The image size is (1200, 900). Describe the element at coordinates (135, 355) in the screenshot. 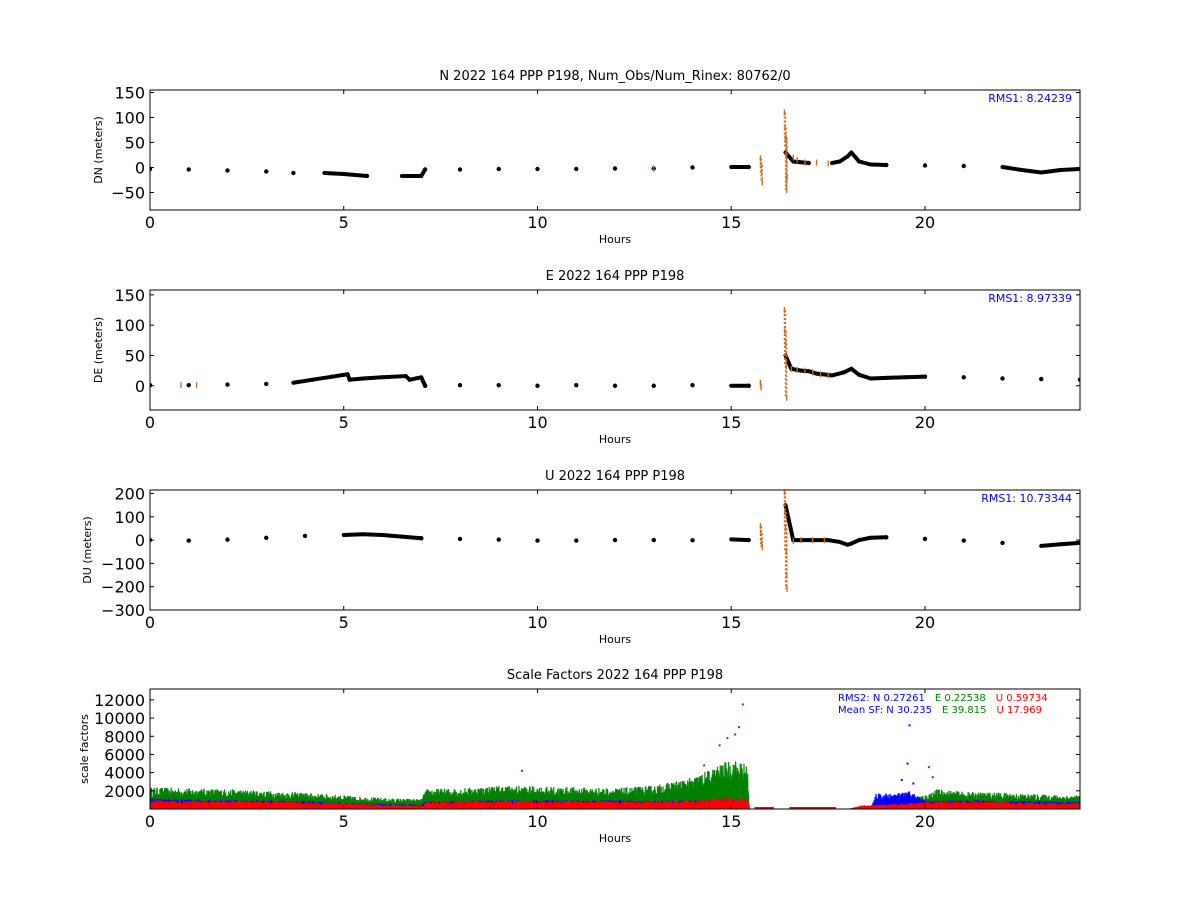

I see `y-tick-label: 50` at that location.